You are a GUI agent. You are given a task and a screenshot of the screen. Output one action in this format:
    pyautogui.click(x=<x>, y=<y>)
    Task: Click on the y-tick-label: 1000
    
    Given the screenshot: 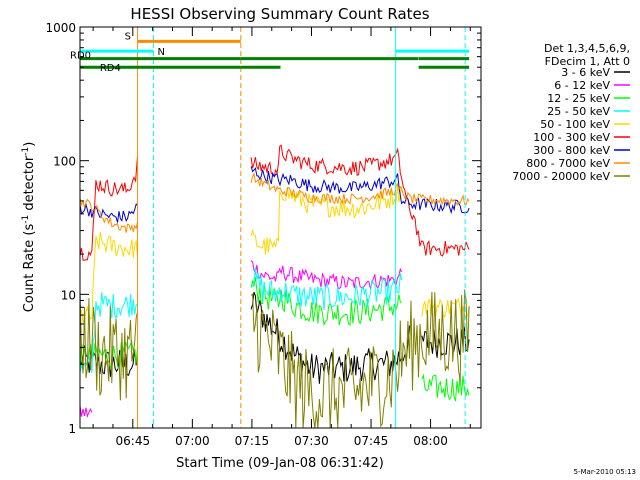 What is the action you would take?
    pyautogui.click(x=60, y=28)
    